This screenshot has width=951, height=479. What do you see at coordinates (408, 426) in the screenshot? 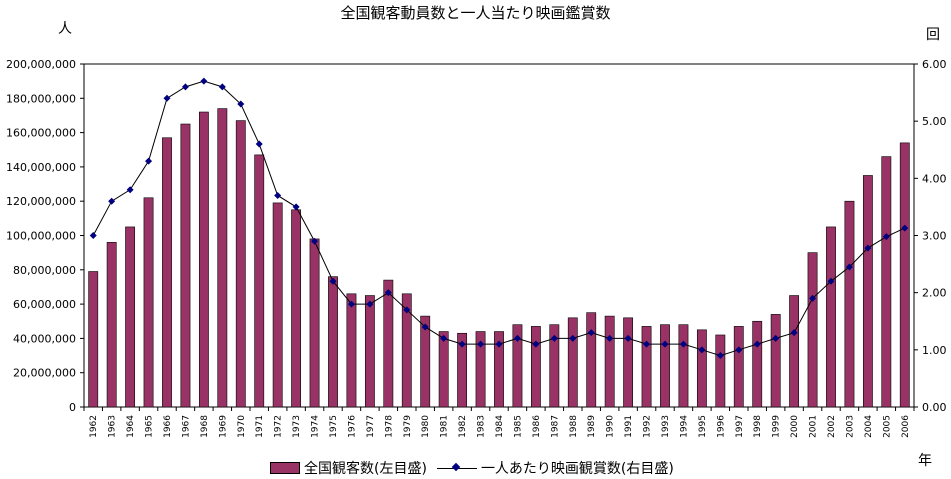
I see `x-axis-tick-label: 1979` at bounding box center [408, 426].